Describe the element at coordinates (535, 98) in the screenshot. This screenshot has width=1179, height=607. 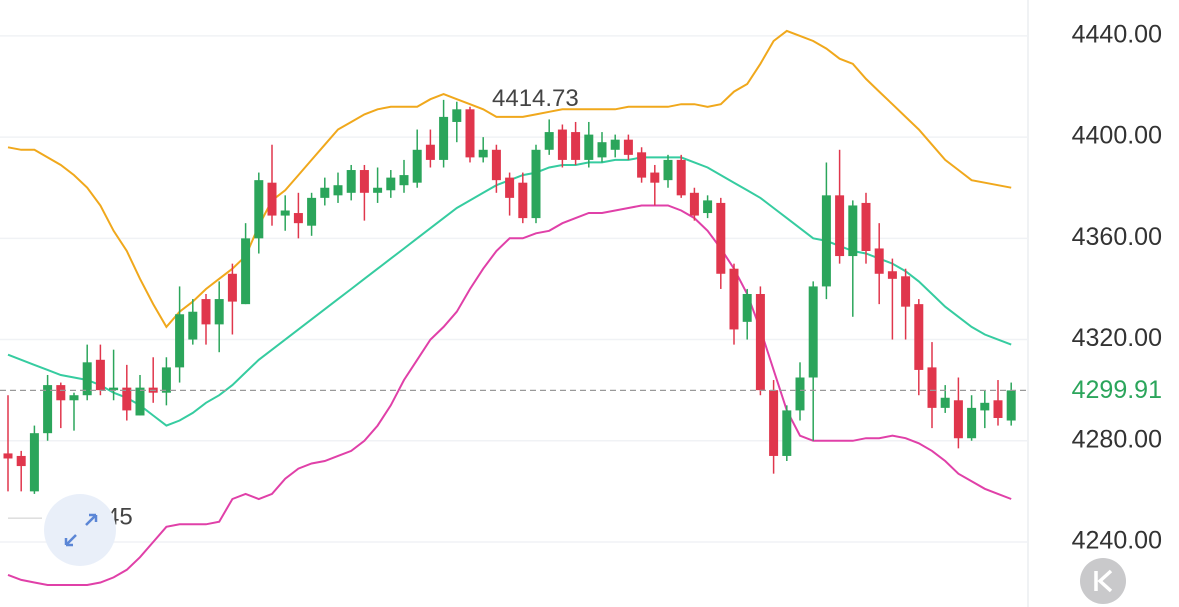
I see `high-annotation: 4414.73` at that location.